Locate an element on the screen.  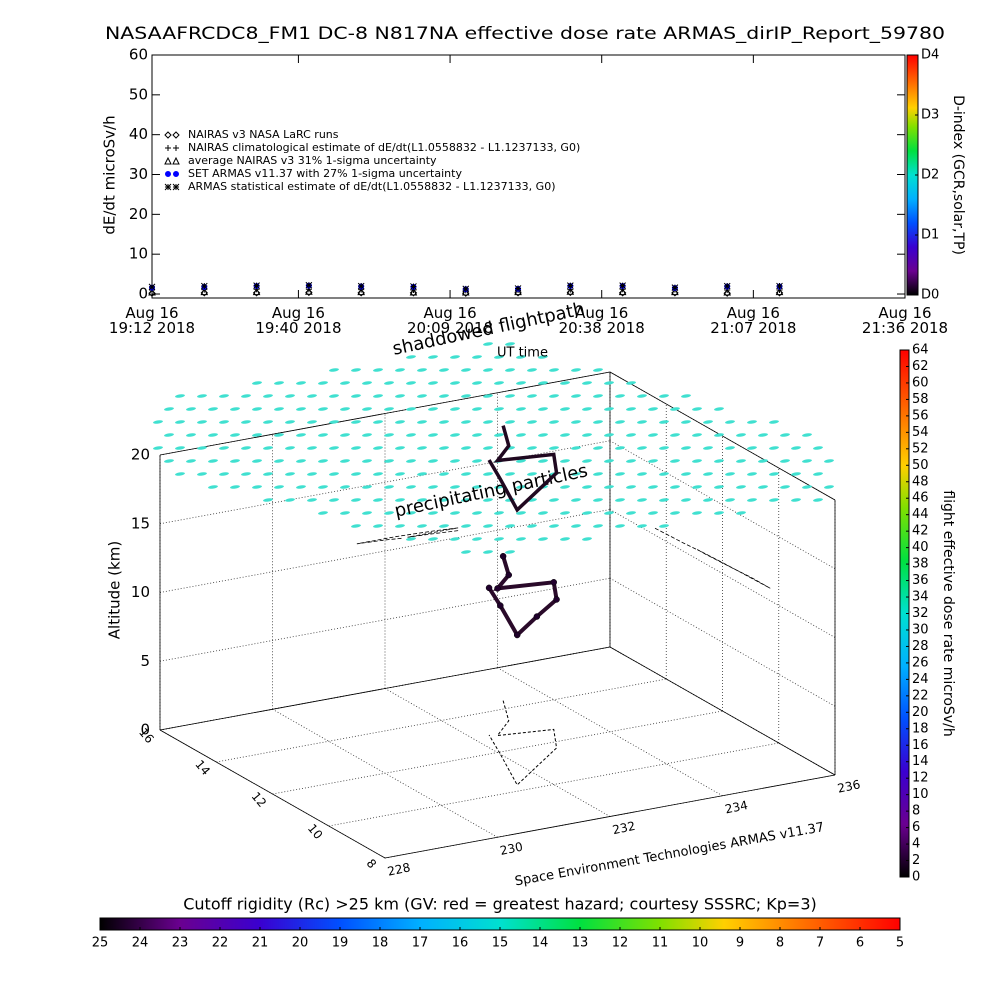
colorbar-tick-label: 23 is located at coordinates (180, 943).